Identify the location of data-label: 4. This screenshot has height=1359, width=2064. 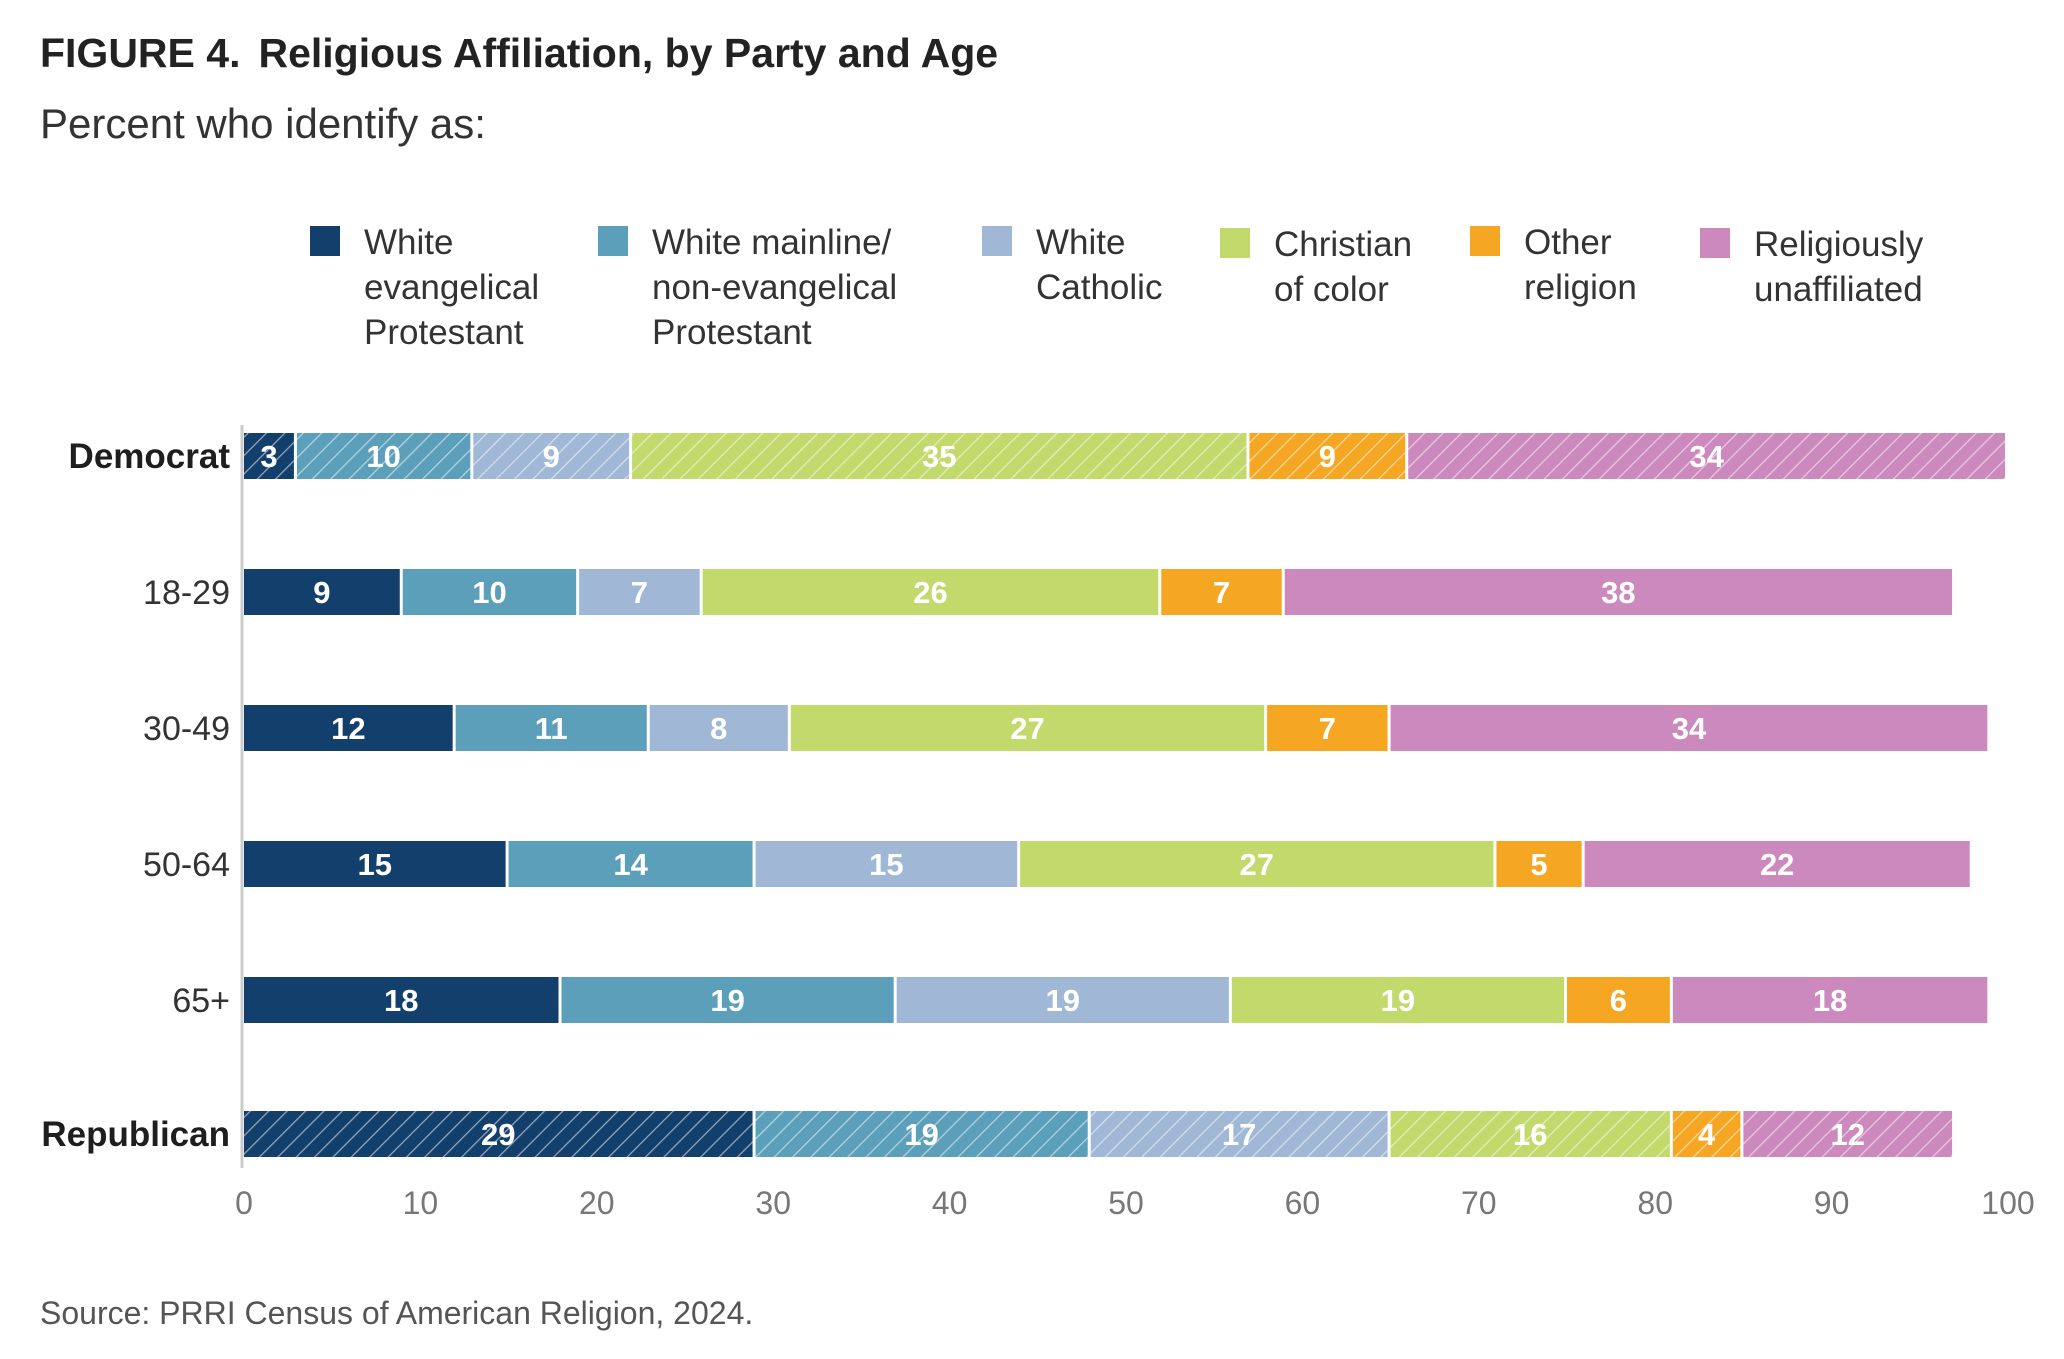
(1707, 1134).